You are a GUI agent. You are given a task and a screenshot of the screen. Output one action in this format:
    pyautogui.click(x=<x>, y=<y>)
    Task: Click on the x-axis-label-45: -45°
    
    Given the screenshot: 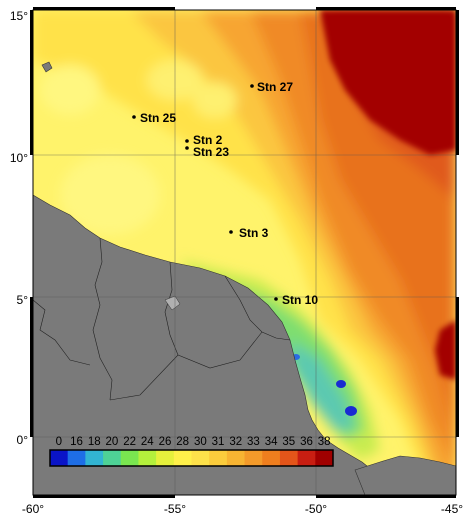 What is the action you would take?
    pyautogui.click(x=452, y=509)
    